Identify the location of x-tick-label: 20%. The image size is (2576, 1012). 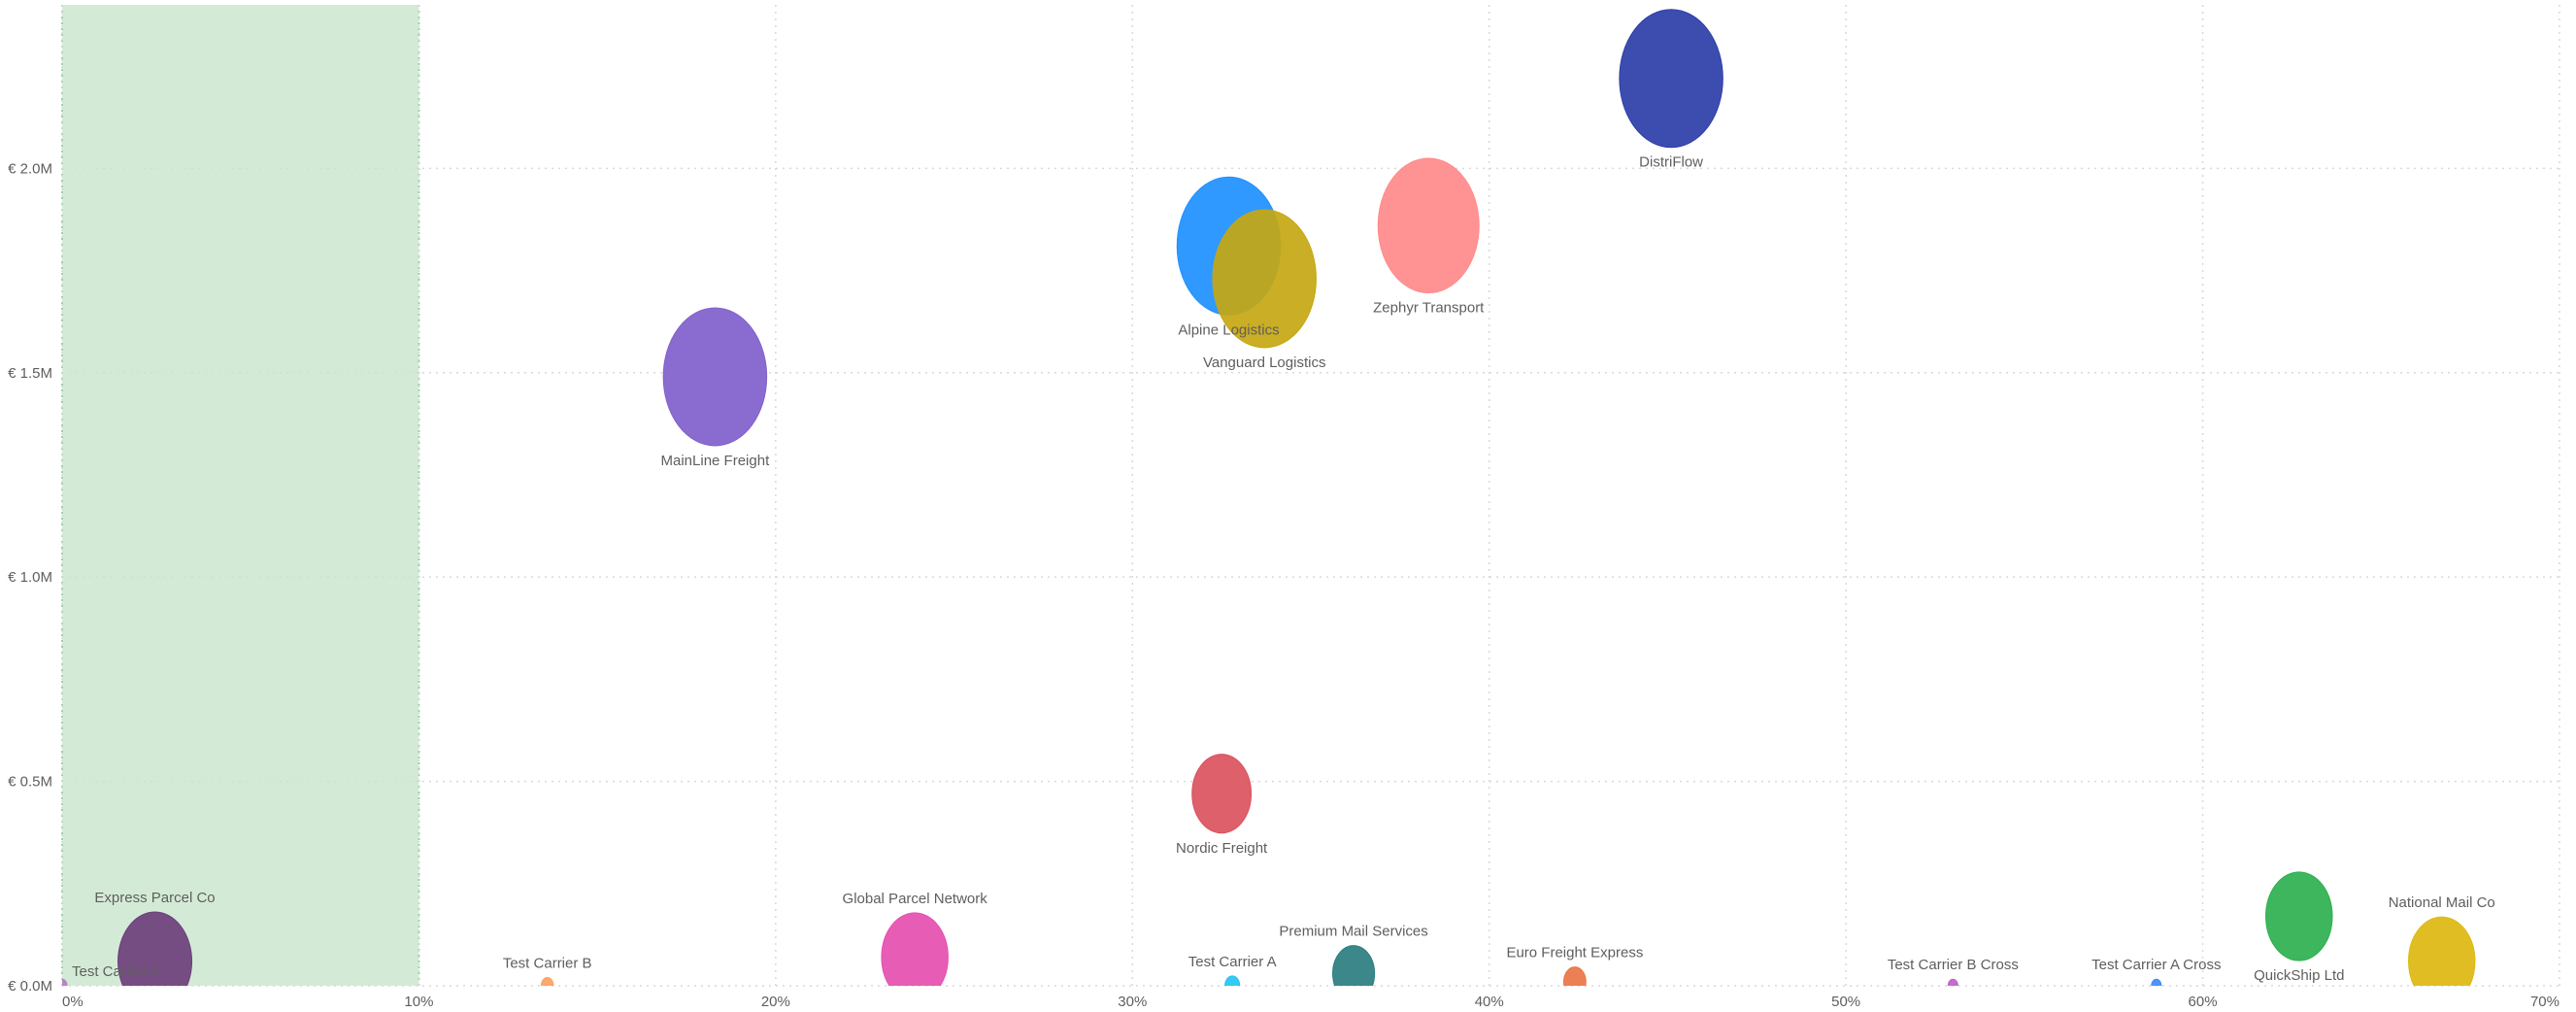
(776, 1002).